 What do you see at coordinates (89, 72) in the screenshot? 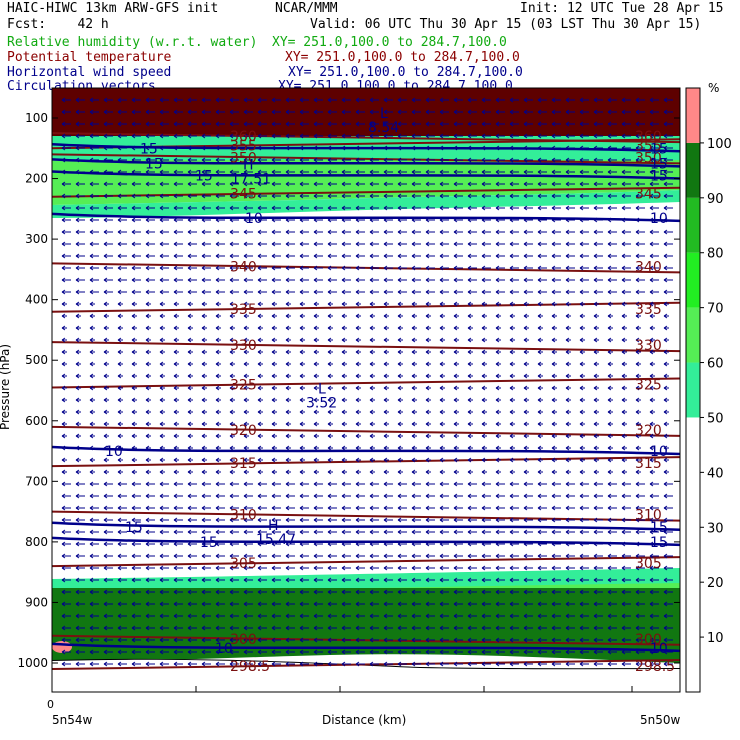
I see `field-speed-name: Horizontal wind speed` at bounding box center [89, 72].